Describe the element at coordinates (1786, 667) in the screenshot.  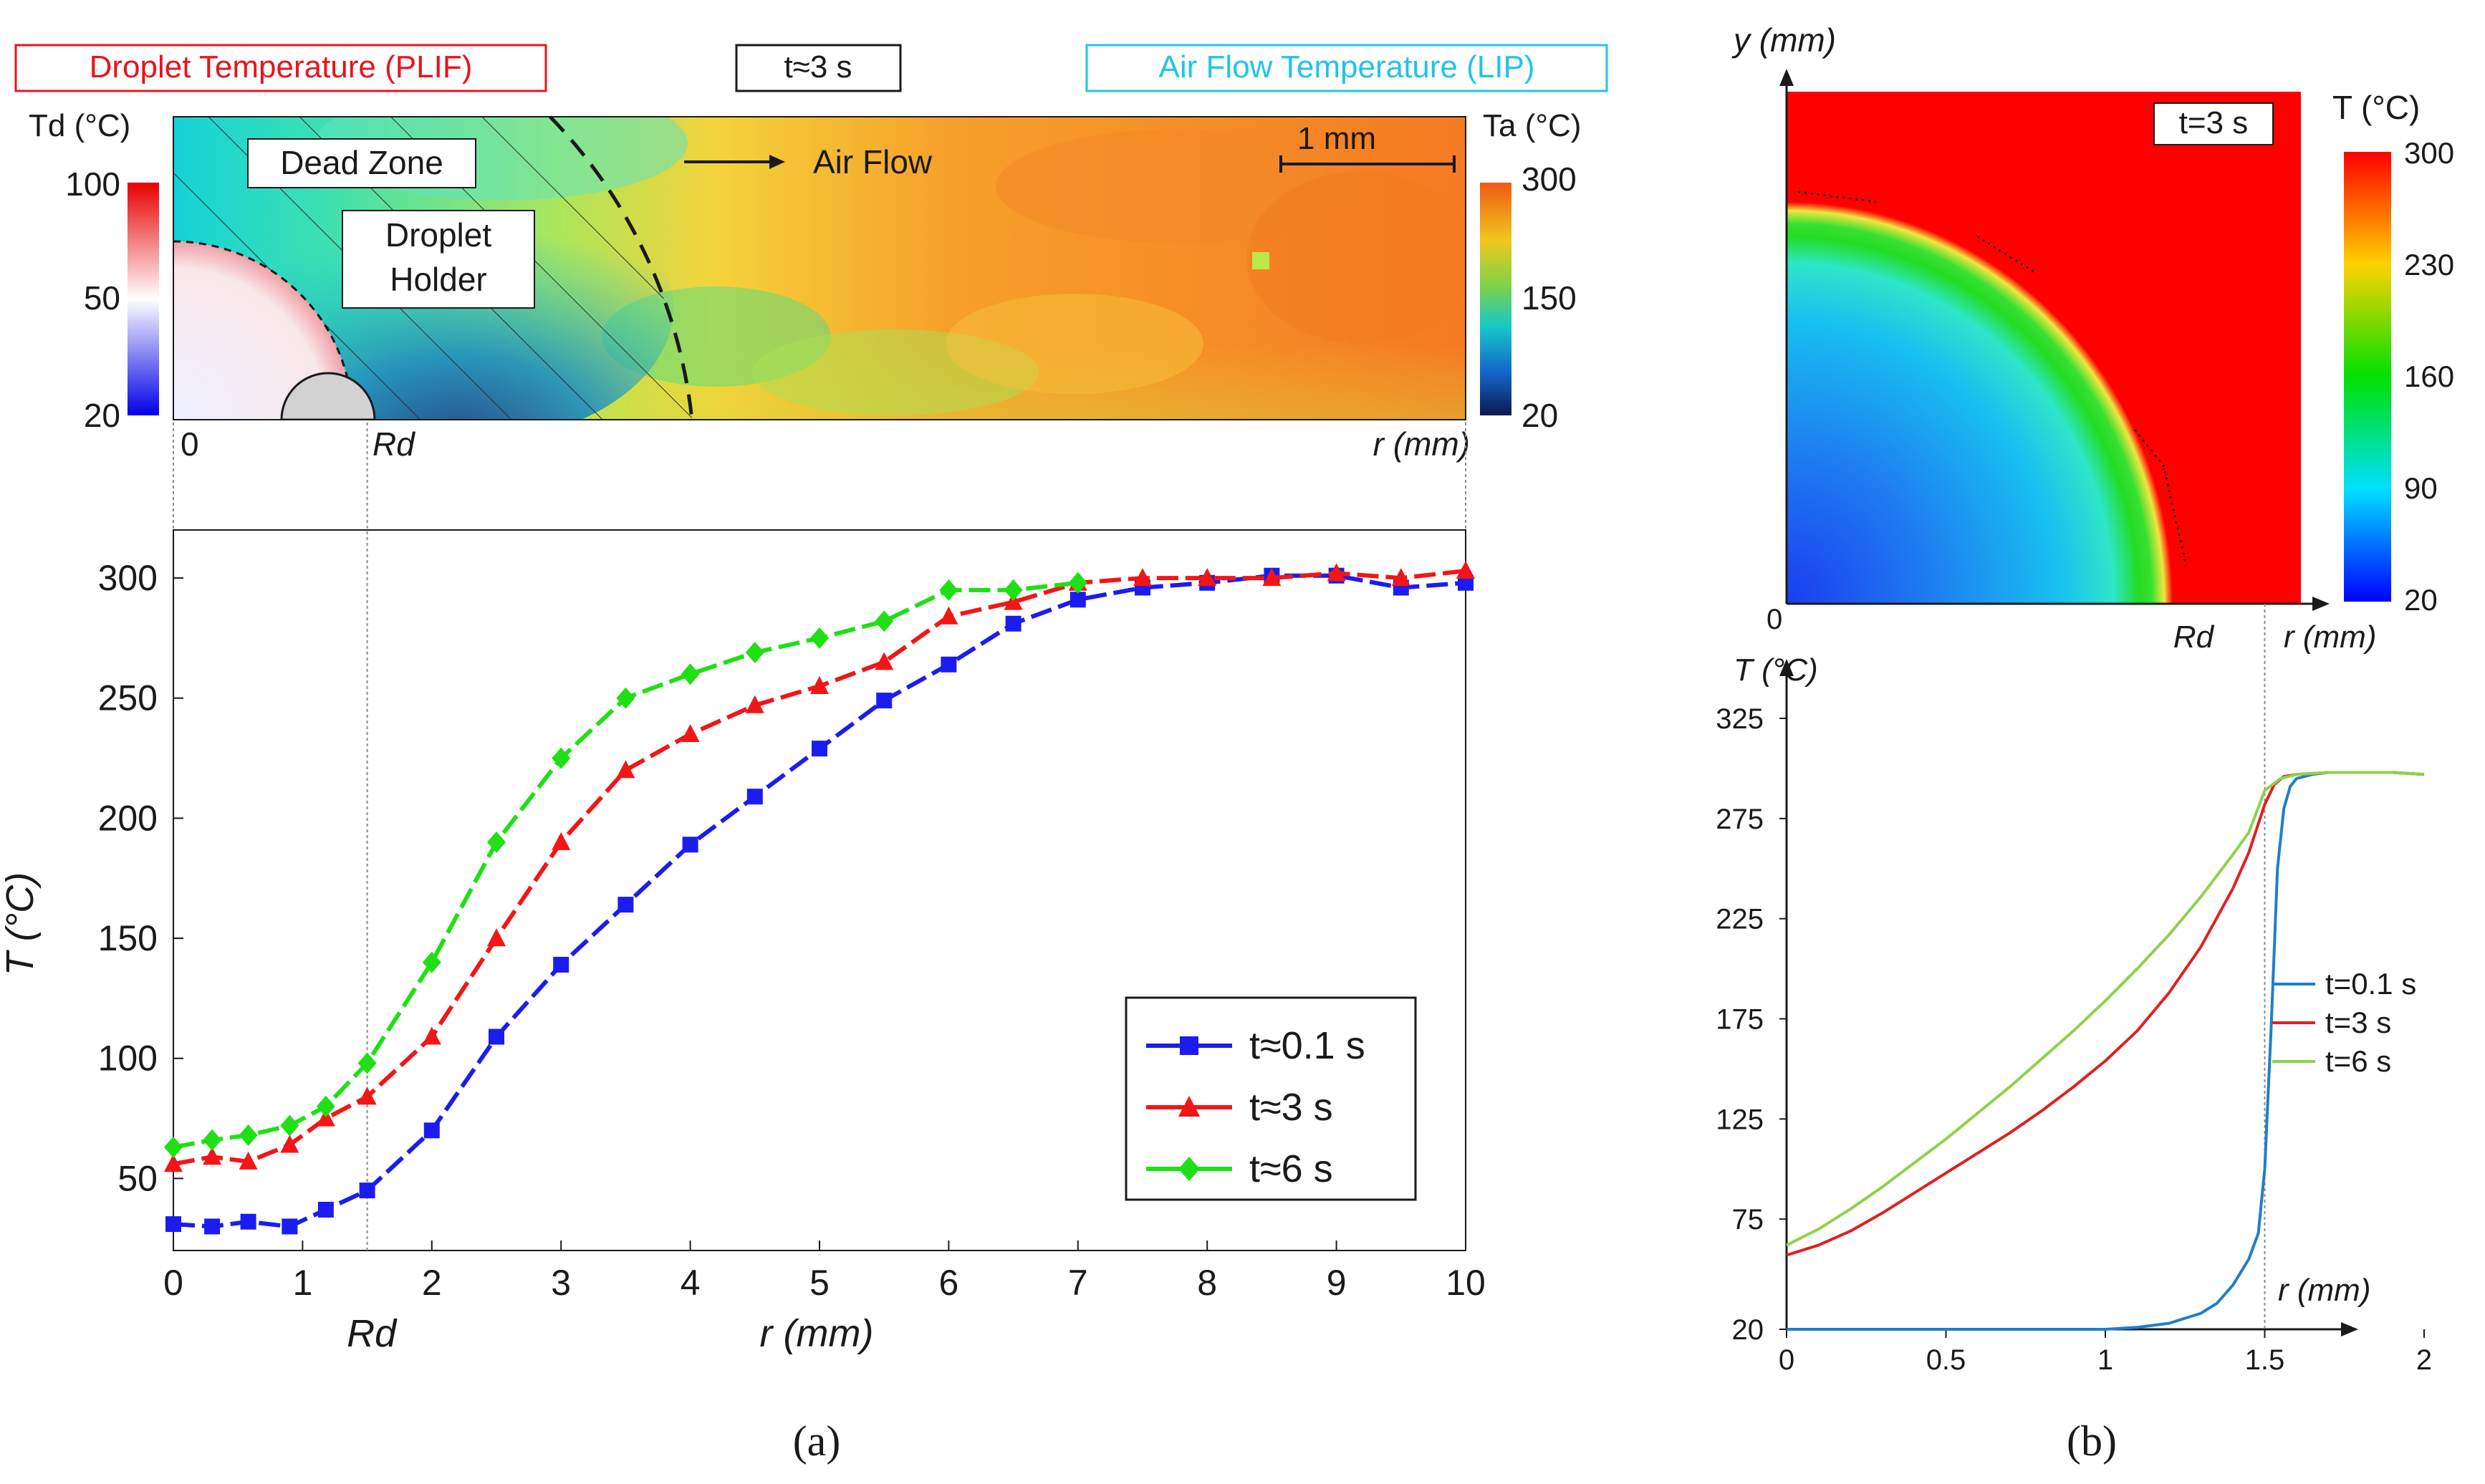
I see `y-axis-arrow-b` at that location.